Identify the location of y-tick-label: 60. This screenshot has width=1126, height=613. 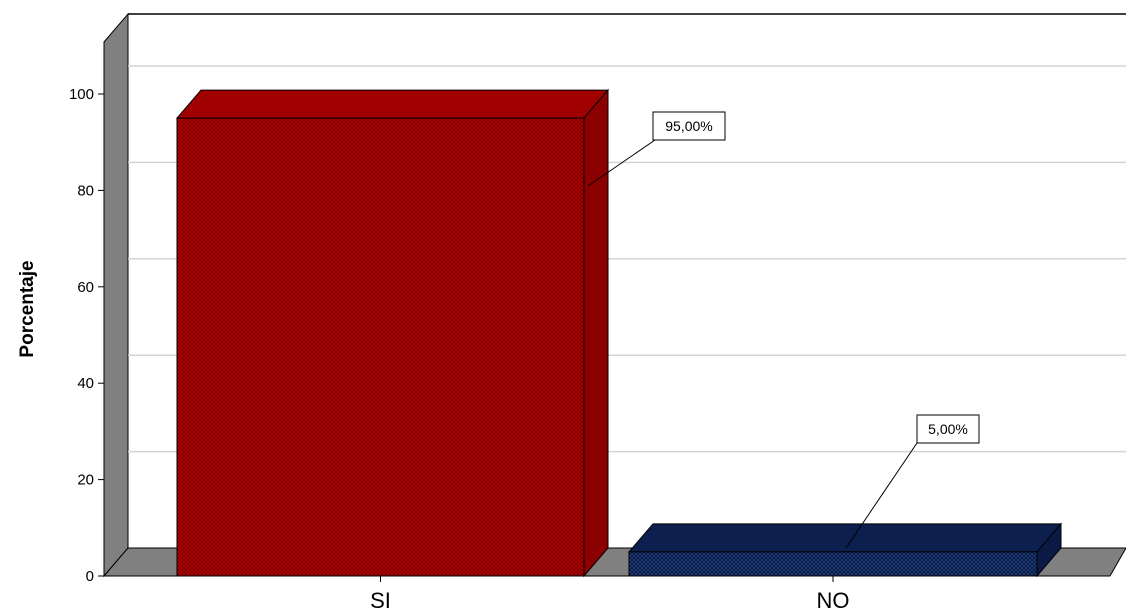
(85, 287).